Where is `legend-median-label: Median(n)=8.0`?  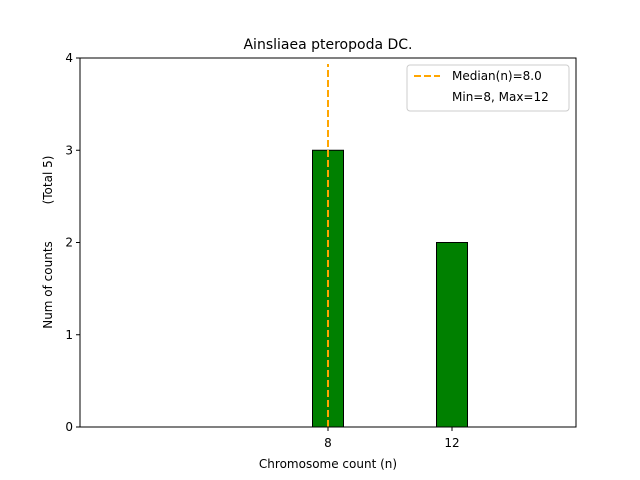
legend-median-label: Median(n)=8.0 is located at coordinates (497, 76).